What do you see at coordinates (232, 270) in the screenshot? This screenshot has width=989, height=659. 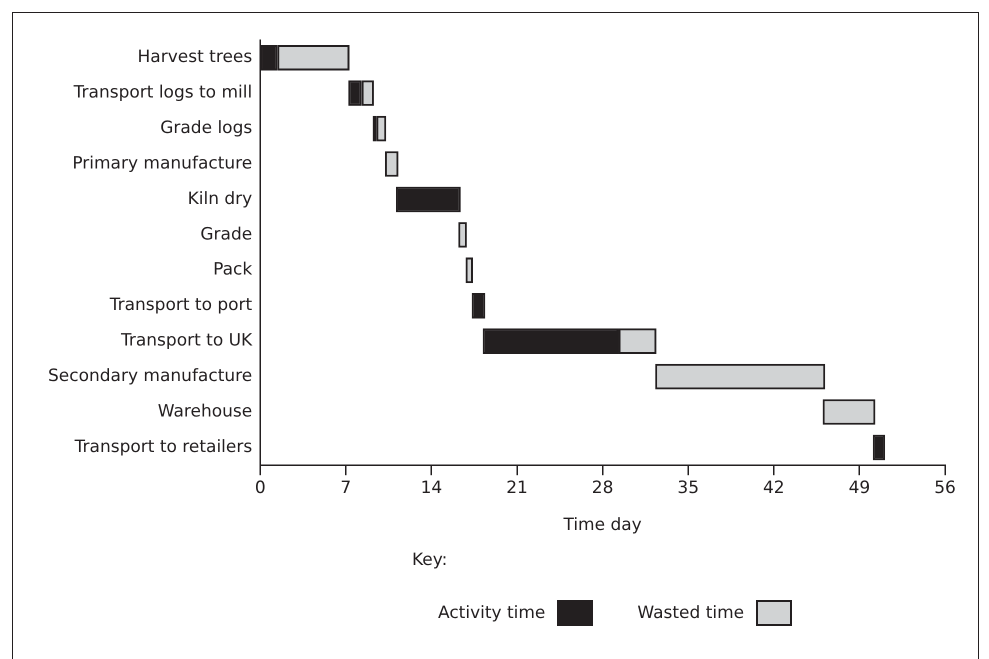 I see `y-tick-label: Pack` at bounding box center [232, 270].